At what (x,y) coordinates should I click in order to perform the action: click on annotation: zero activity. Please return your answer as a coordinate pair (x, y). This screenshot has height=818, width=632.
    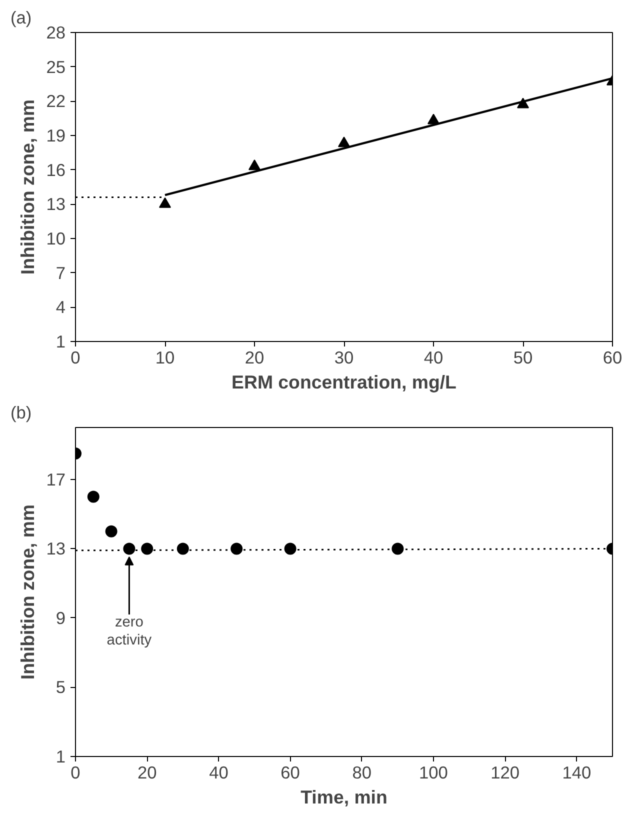
    Looking at the image, I should click on (129, 631).